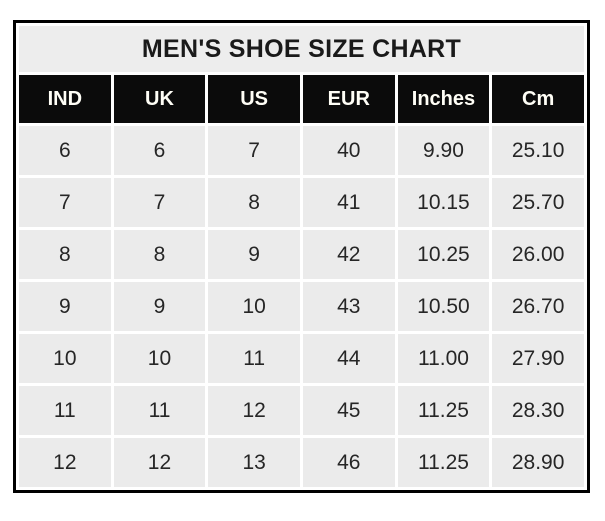 This screenshot has width=605, height=521. What do you see at coordinates (65, 99) in the screenshot?
I see `column-header-ind: IND` at bounding box center [65, 99].